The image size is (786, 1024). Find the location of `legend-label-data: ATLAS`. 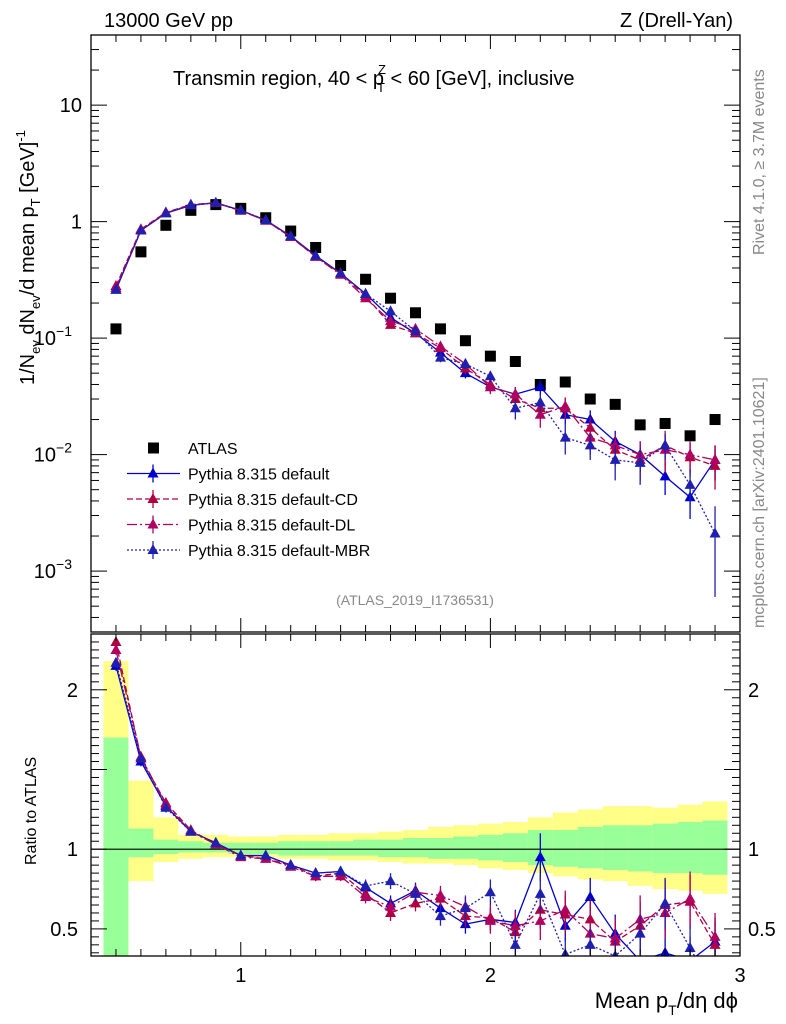

legend-label-data: ATLAS is located at coordinates (213, 449).